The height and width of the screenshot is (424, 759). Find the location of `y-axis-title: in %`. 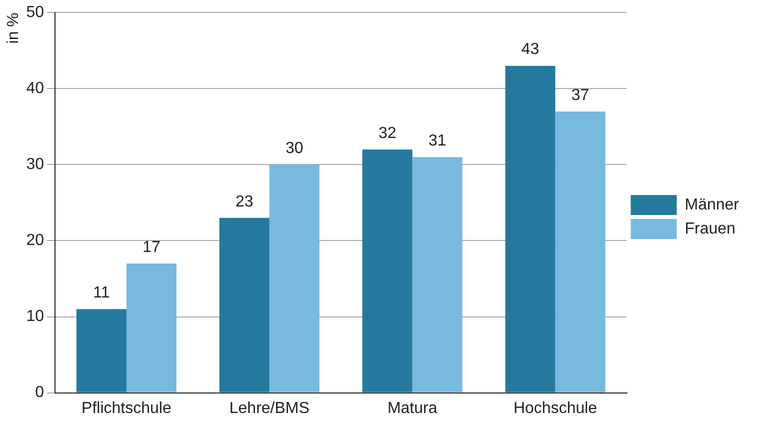

y-axis-title: in % is located at coordinates (13, 28).